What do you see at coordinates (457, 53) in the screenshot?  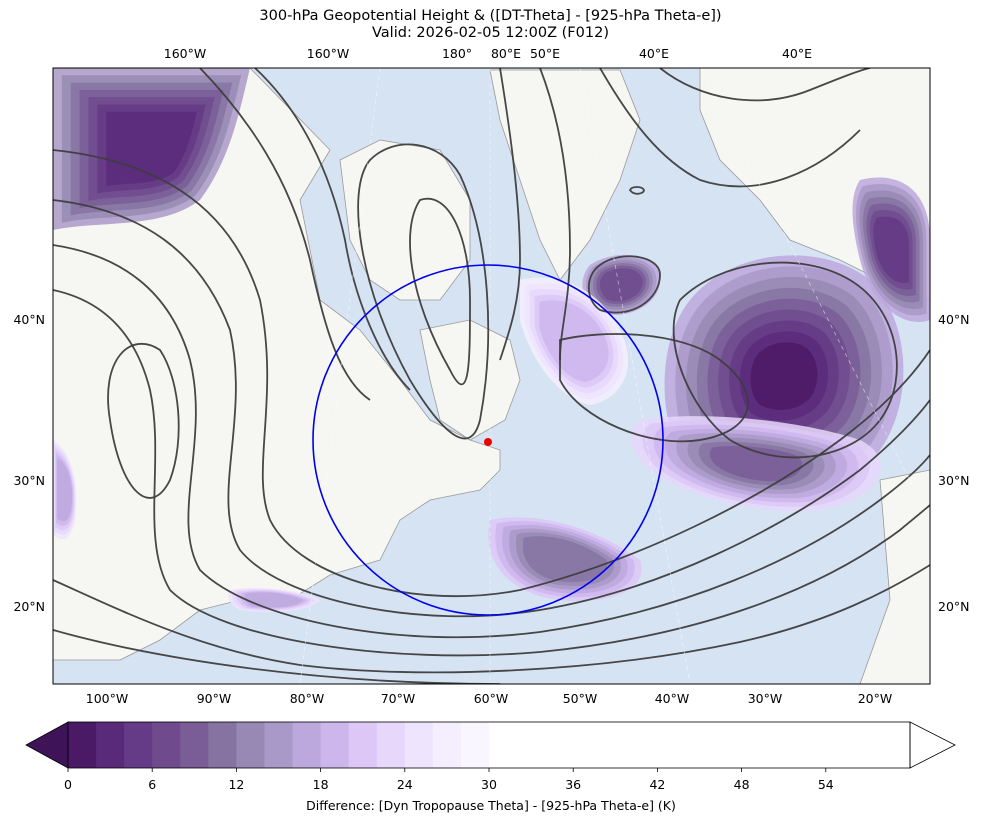 I see `top-lon-label: 180°` at bounding box center [457, 53].